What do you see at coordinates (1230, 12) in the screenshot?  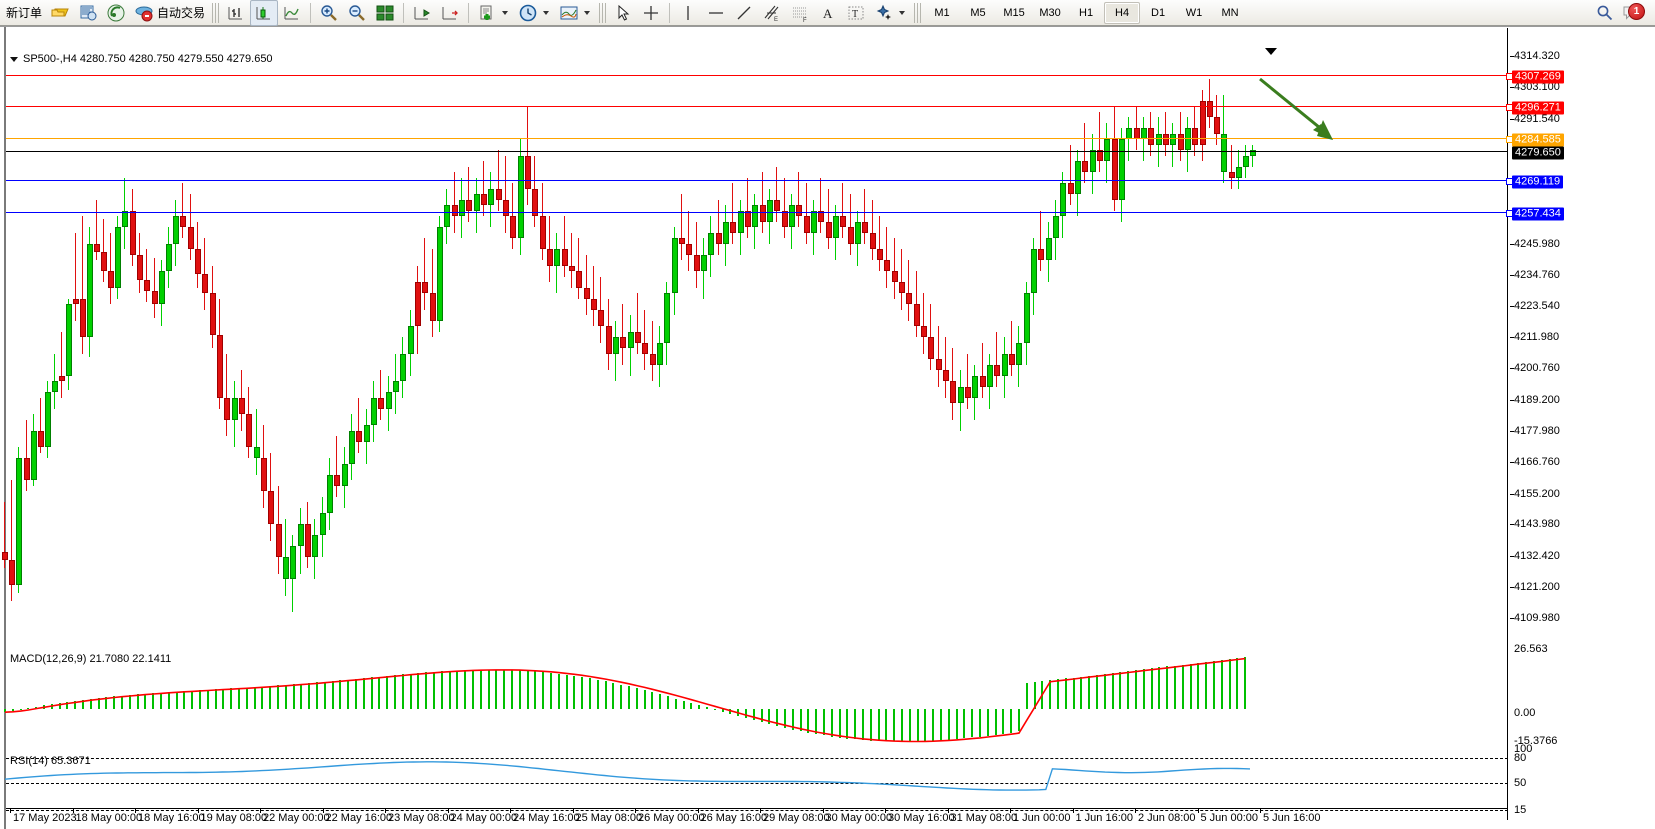 I see `timeframe-mn: MN` at bounding box center [1230, 12].